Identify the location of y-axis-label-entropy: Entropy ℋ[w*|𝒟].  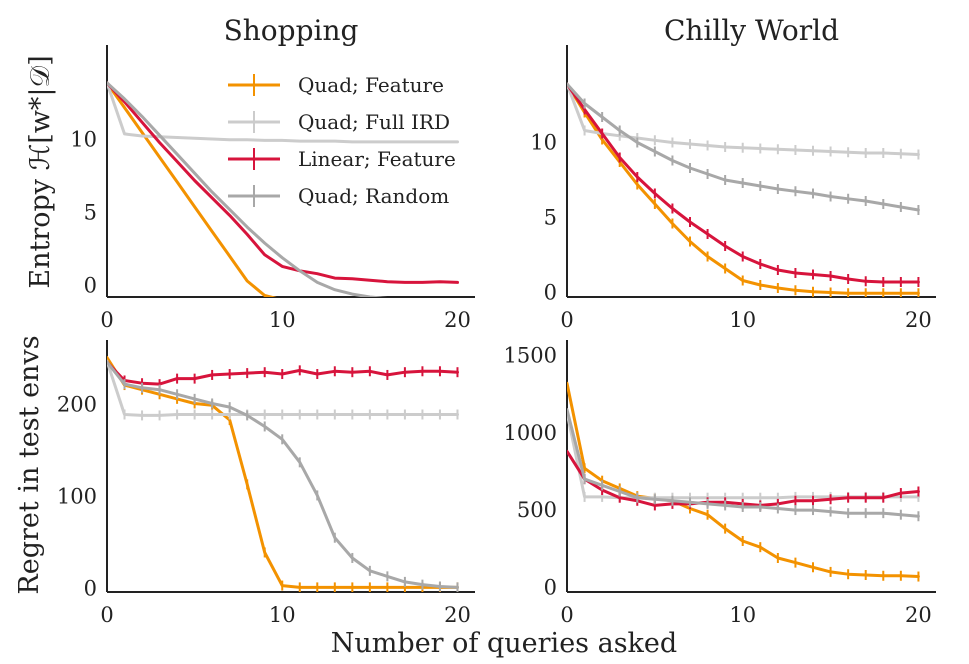
(40, 171).